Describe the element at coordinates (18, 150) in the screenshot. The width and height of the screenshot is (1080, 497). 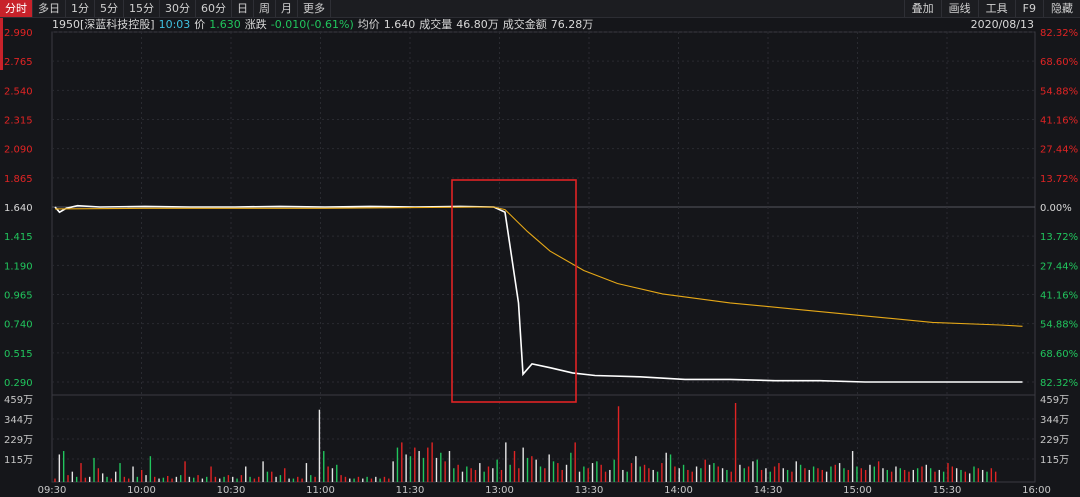
I see `price-tick-label: 2.090` at that location.